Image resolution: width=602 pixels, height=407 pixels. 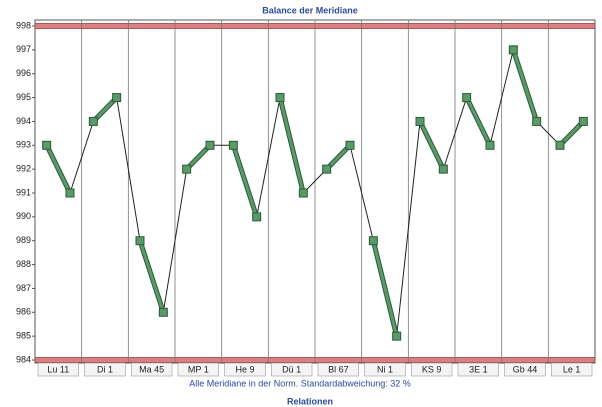 What do you see at coordinates (23, 97) in the screenshot?
I see `y-tick-label: 995` at bounding box center [23, 97].